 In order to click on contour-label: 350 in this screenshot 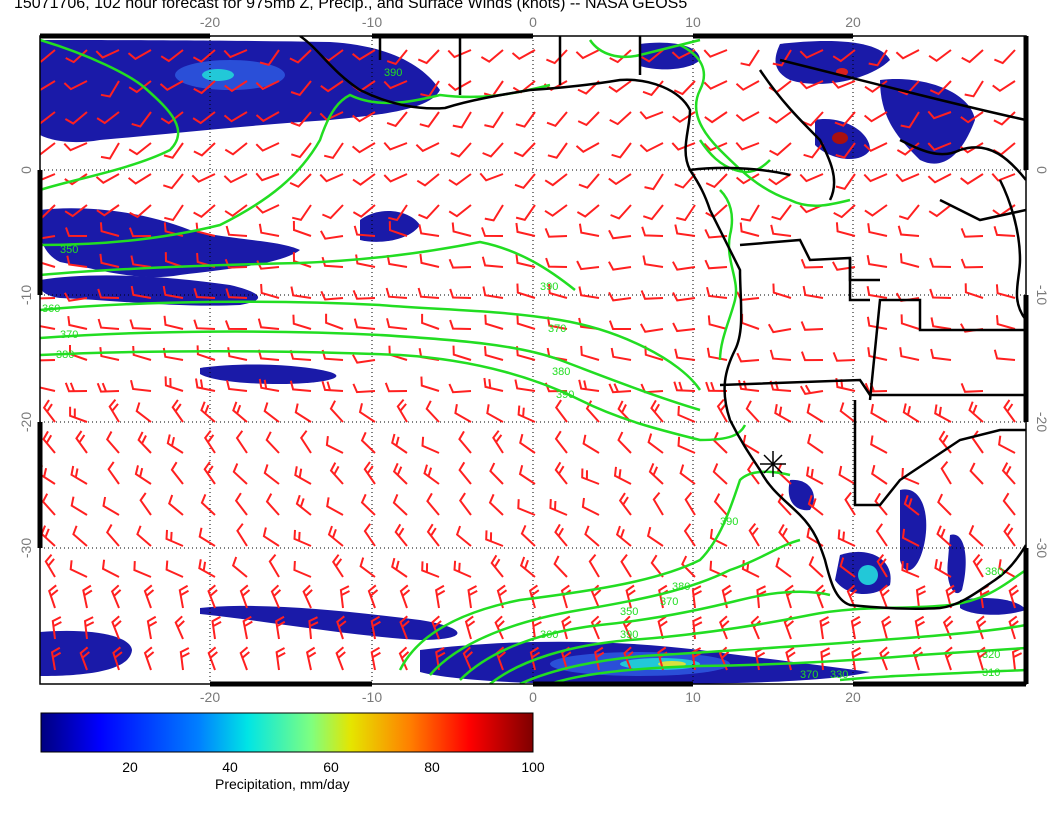, I will do `click(629, 612)`.